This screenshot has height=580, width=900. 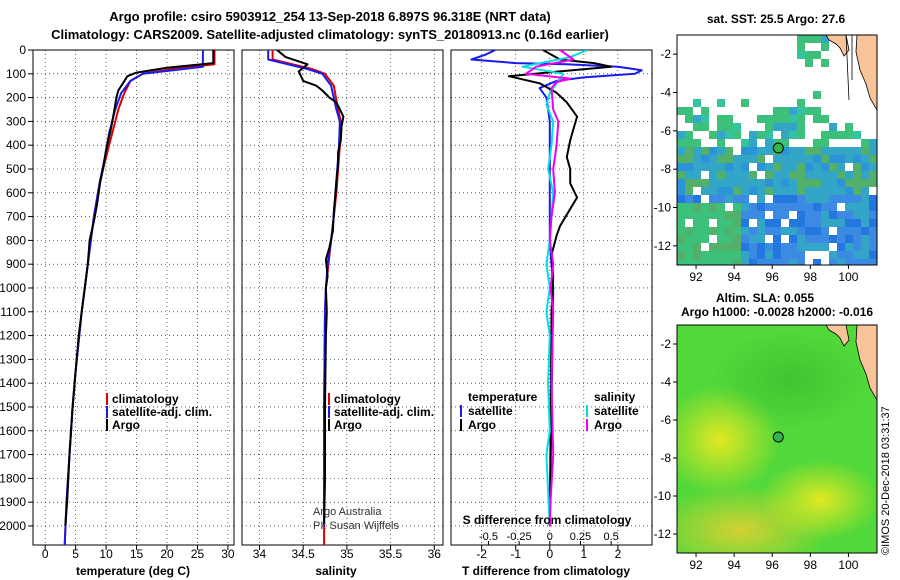 I want to click on x-tick-label: 35, so click(x=347, y=554).